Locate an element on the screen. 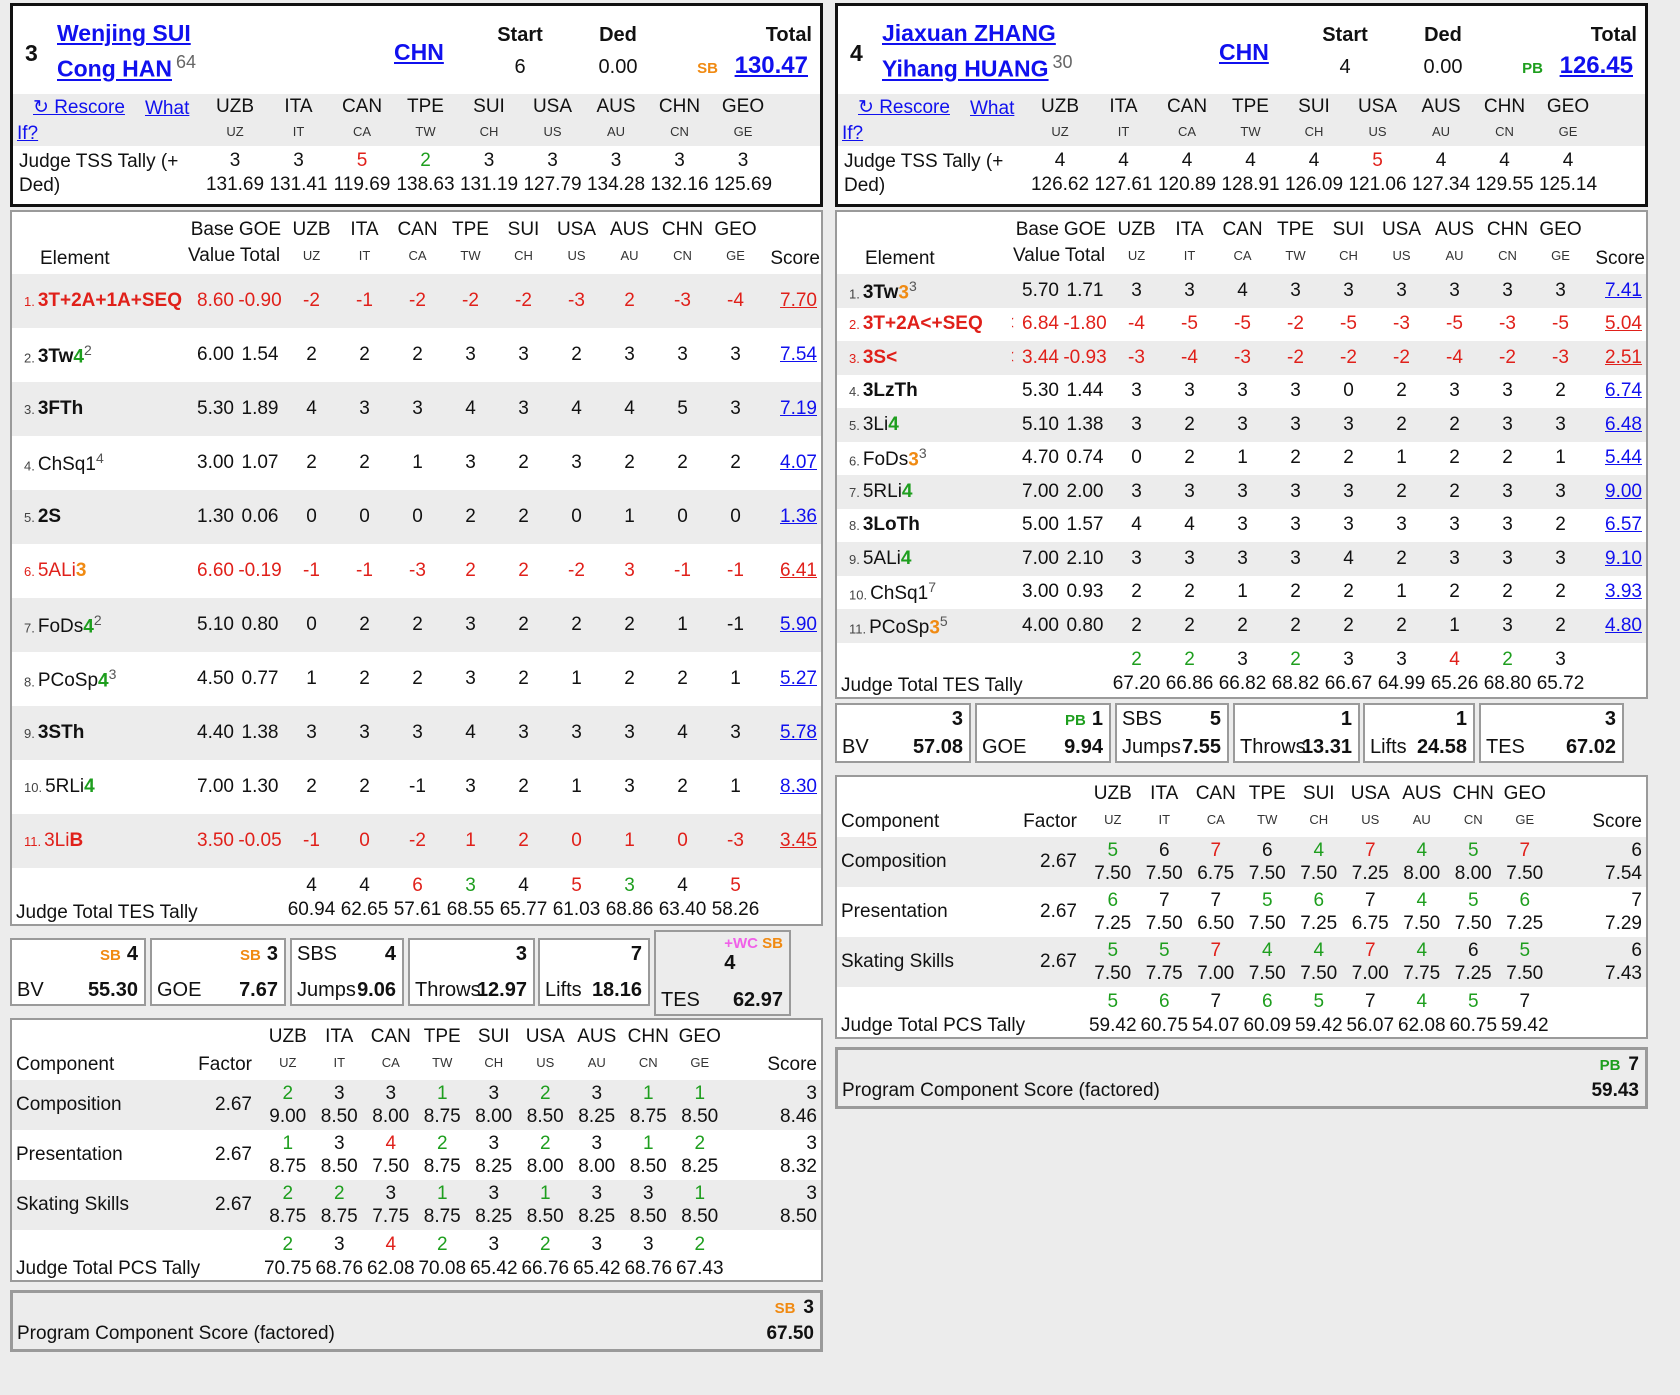  judge-country: USA is located at coordinates (545, 1036).